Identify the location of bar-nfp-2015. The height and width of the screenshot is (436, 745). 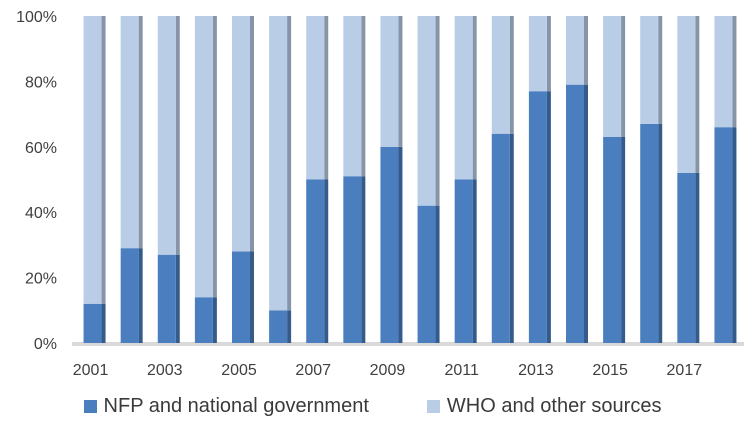
(612, 239).